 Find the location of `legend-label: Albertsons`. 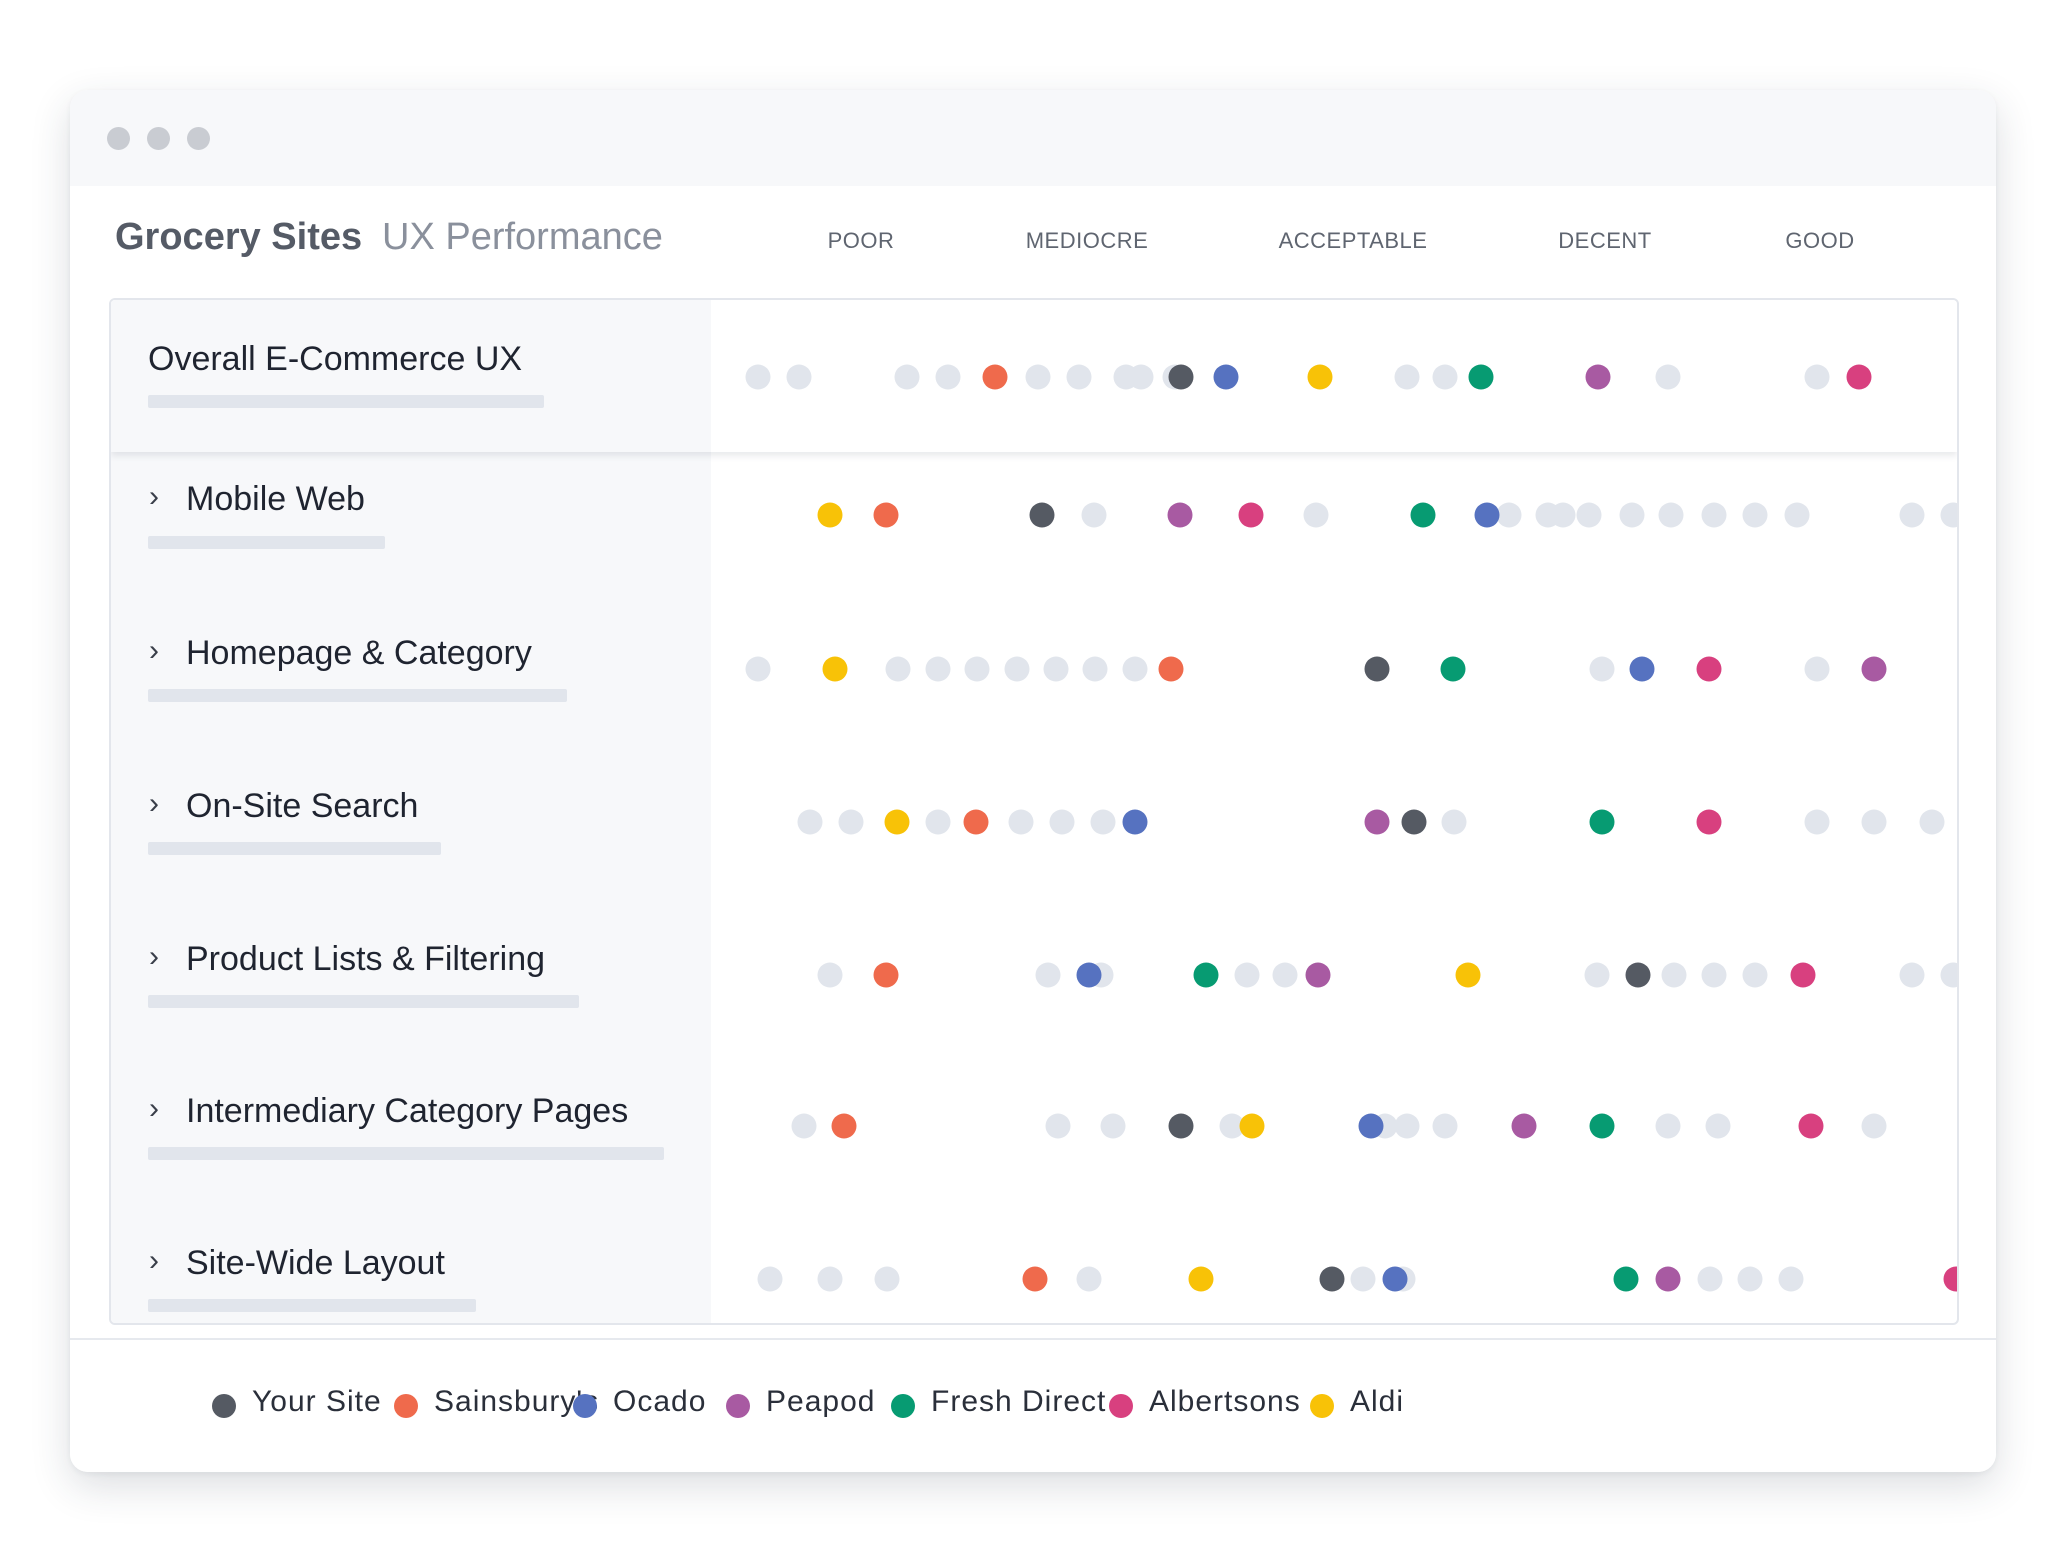

legend-label: Albertsons is located at coordinates (1225, 1401).